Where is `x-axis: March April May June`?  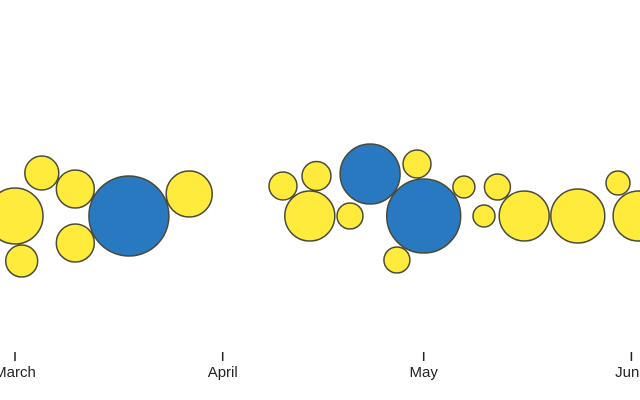
x-axis: March April May June is located at coordinates (320, 366).